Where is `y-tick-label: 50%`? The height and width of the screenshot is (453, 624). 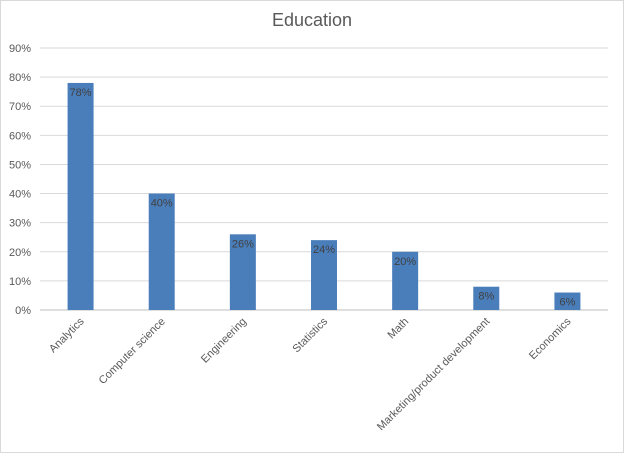 y-tick-label: 50% is located at coordinates (20, 165).